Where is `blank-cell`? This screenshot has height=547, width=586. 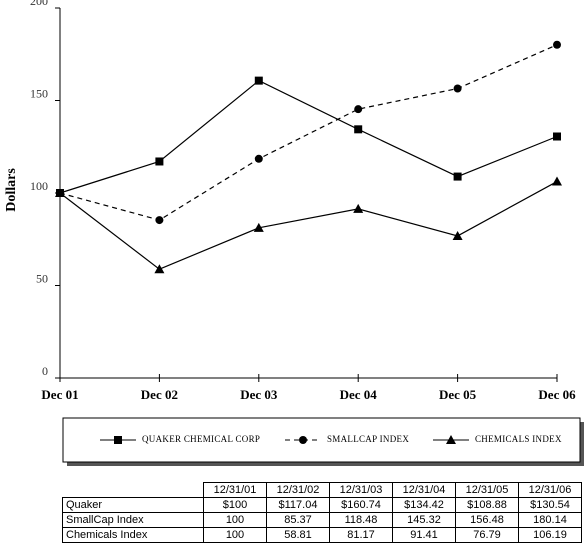
blank-cell is located at coordinates (133, 490).